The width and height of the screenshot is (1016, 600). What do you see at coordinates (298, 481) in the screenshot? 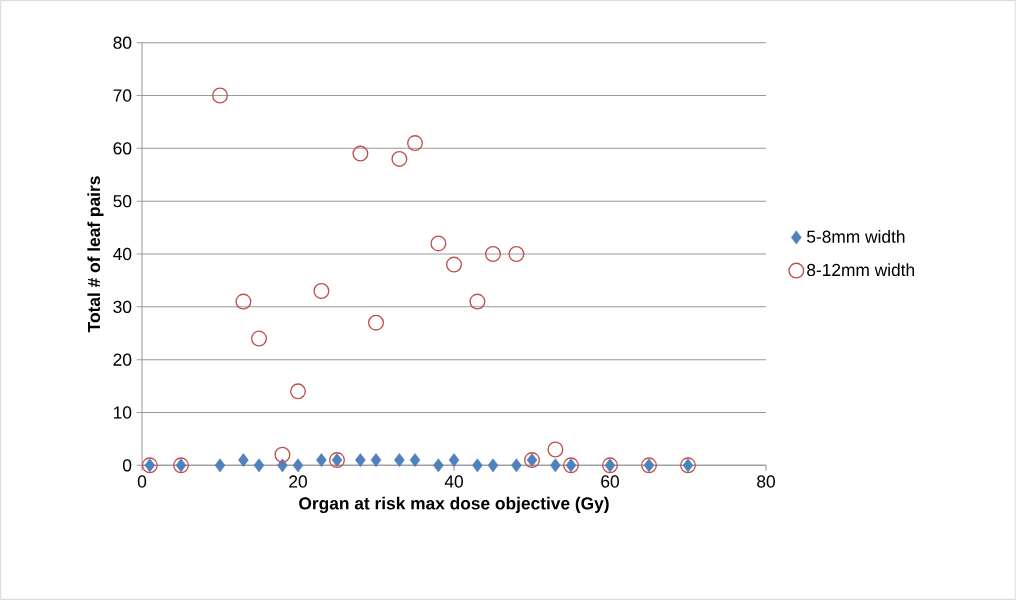
I see `x-tick-label: 20` at bounding box center [298, 481].